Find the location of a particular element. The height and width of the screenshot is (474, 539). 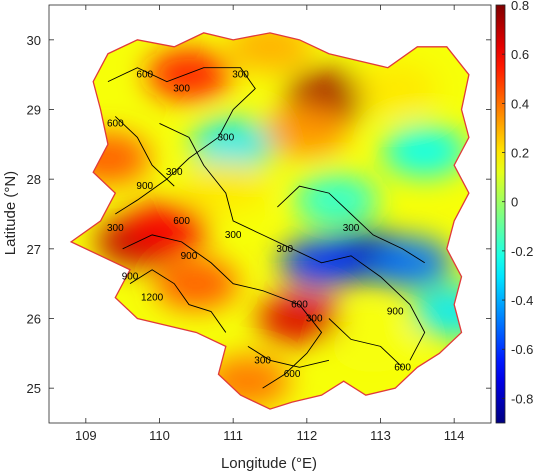

contour-label-12: 300 is located at coordinates (233, 235).